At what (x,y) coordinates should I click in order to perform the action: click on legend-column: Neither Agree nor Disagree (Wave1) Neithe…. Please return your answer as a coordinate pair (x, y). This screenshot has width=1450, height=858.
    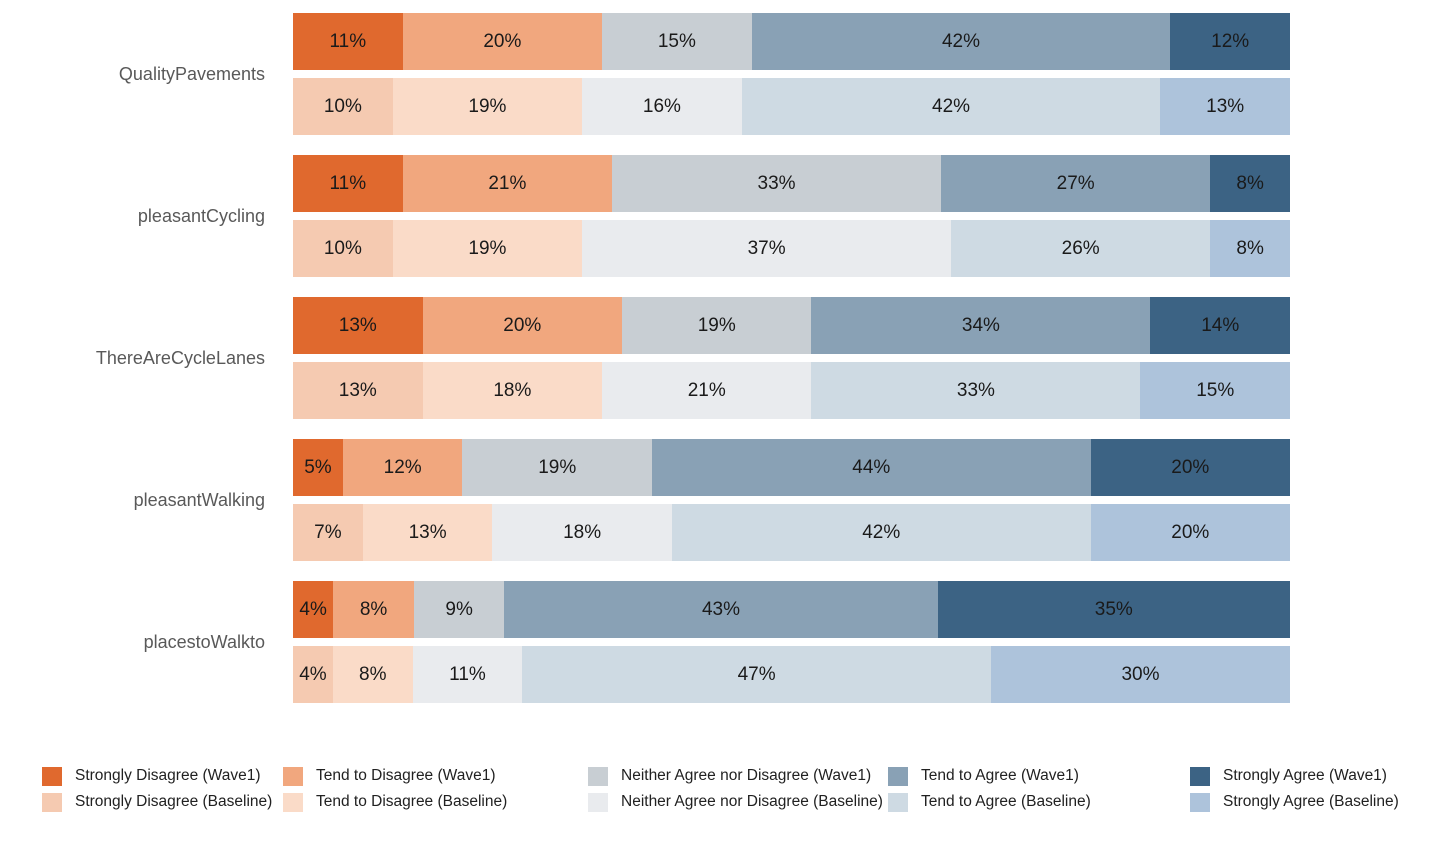
    Looking at the image, I should click on (738, 789).